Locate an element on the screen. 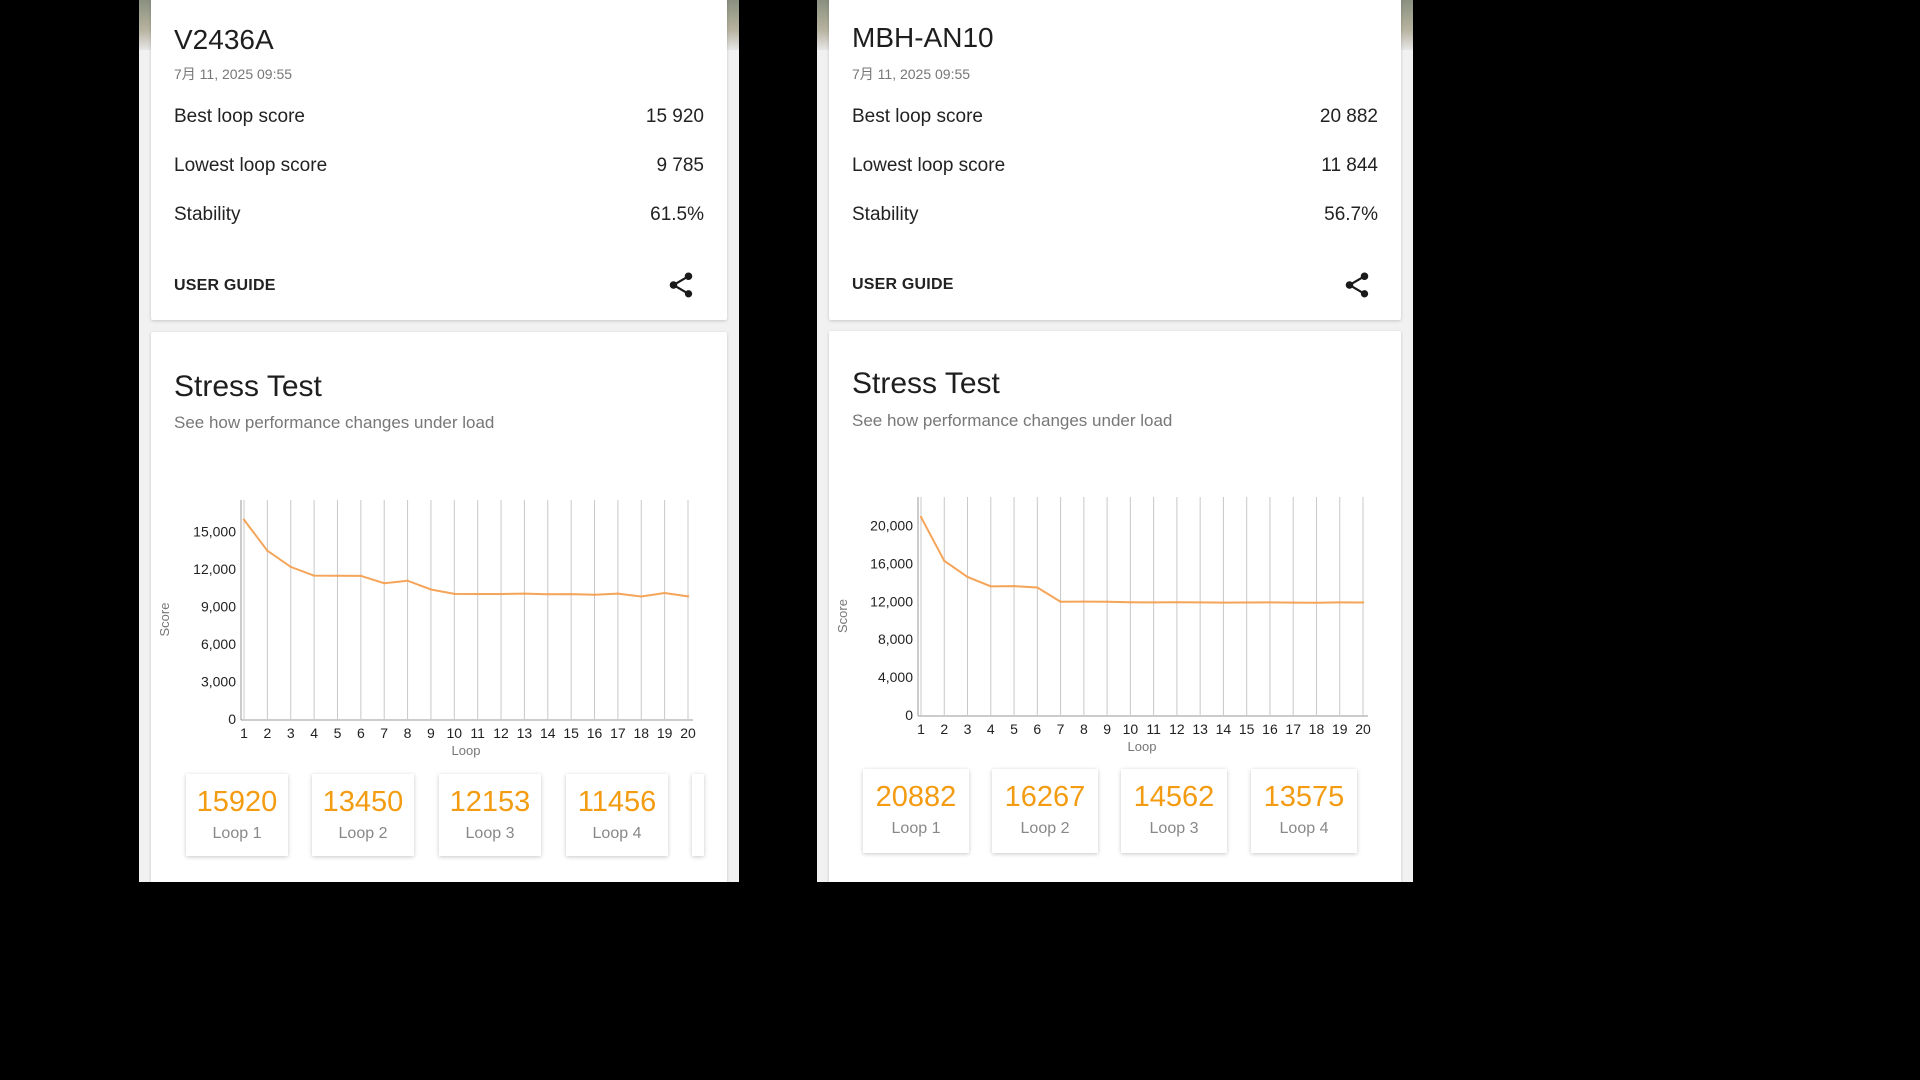 This screenshot has height=1080, width=1920. x-tick-label: 11 is located at coordinates (477, 733).